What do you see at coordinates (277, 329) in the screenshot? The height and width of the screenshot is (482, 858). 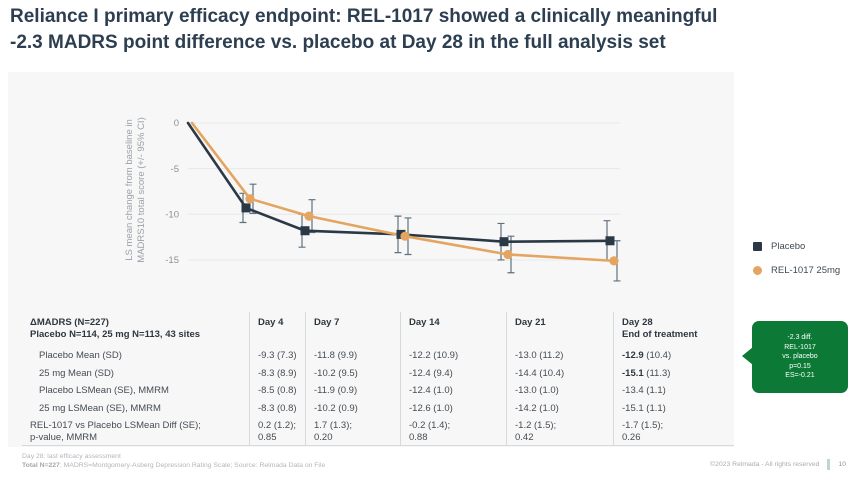 I see `table-column-header: Day 4` at bounding box center [277, 329].